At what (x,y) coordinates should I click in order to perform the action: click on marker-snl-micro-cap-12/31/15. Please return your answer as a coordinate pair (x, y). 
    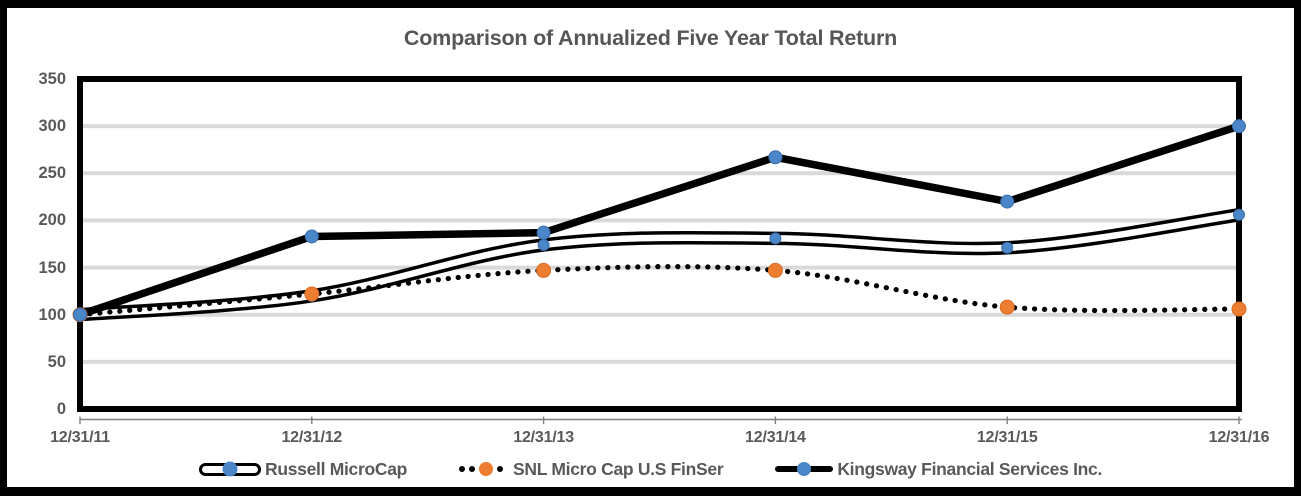
    Looking at the image, I should click on (1007, 307).